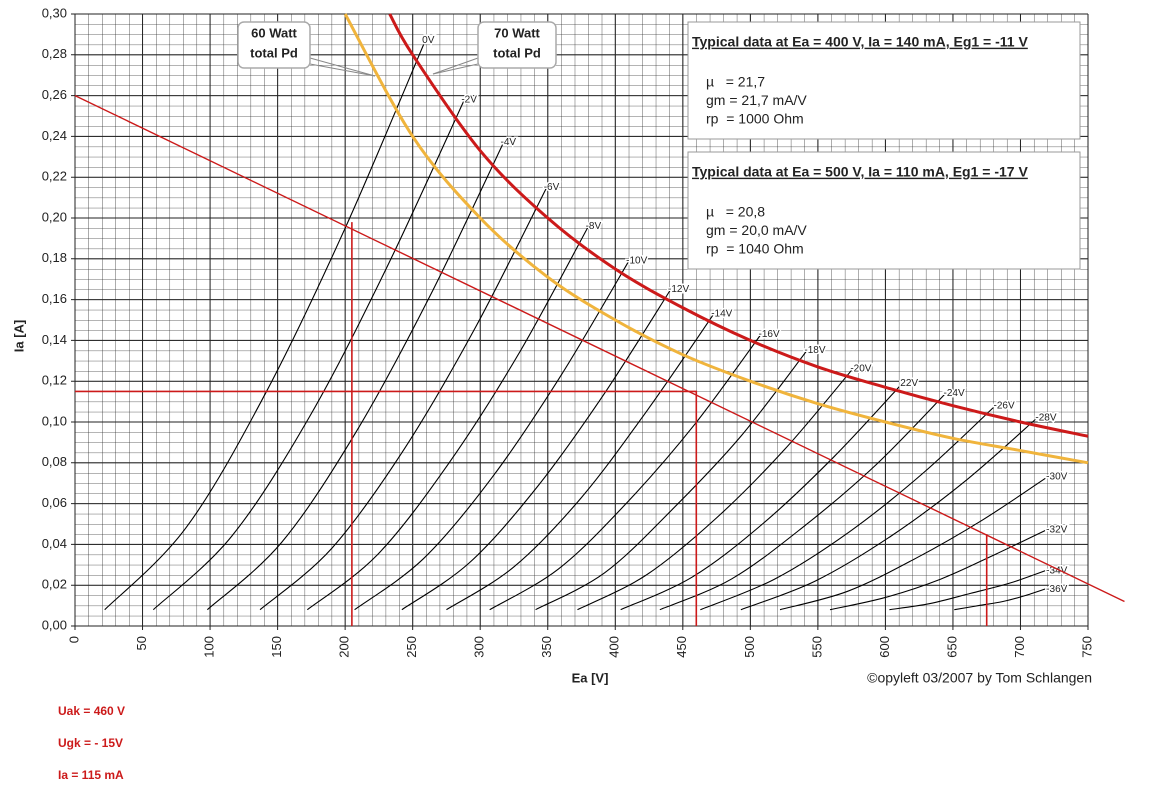  What do you see at coordinates (54, 257) in the screenshot?
I see `y-tick-label: 0,18` at bounding box center [54, 257].